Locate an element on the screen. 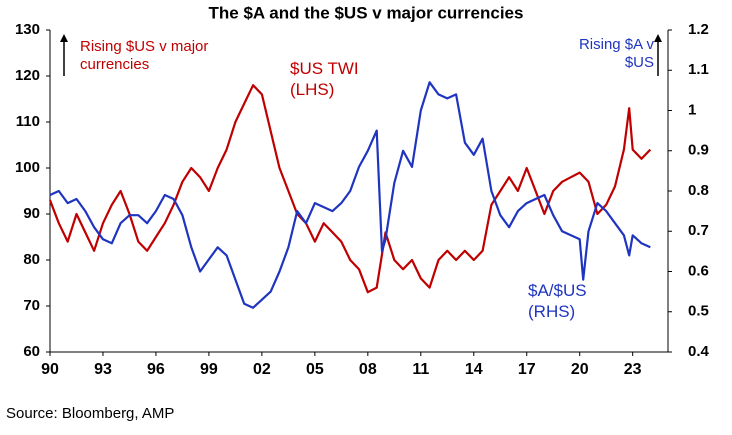 The height and width of the screenshot is (435, 732). y-tick-label: 110 is located at coordinates (28, 121).